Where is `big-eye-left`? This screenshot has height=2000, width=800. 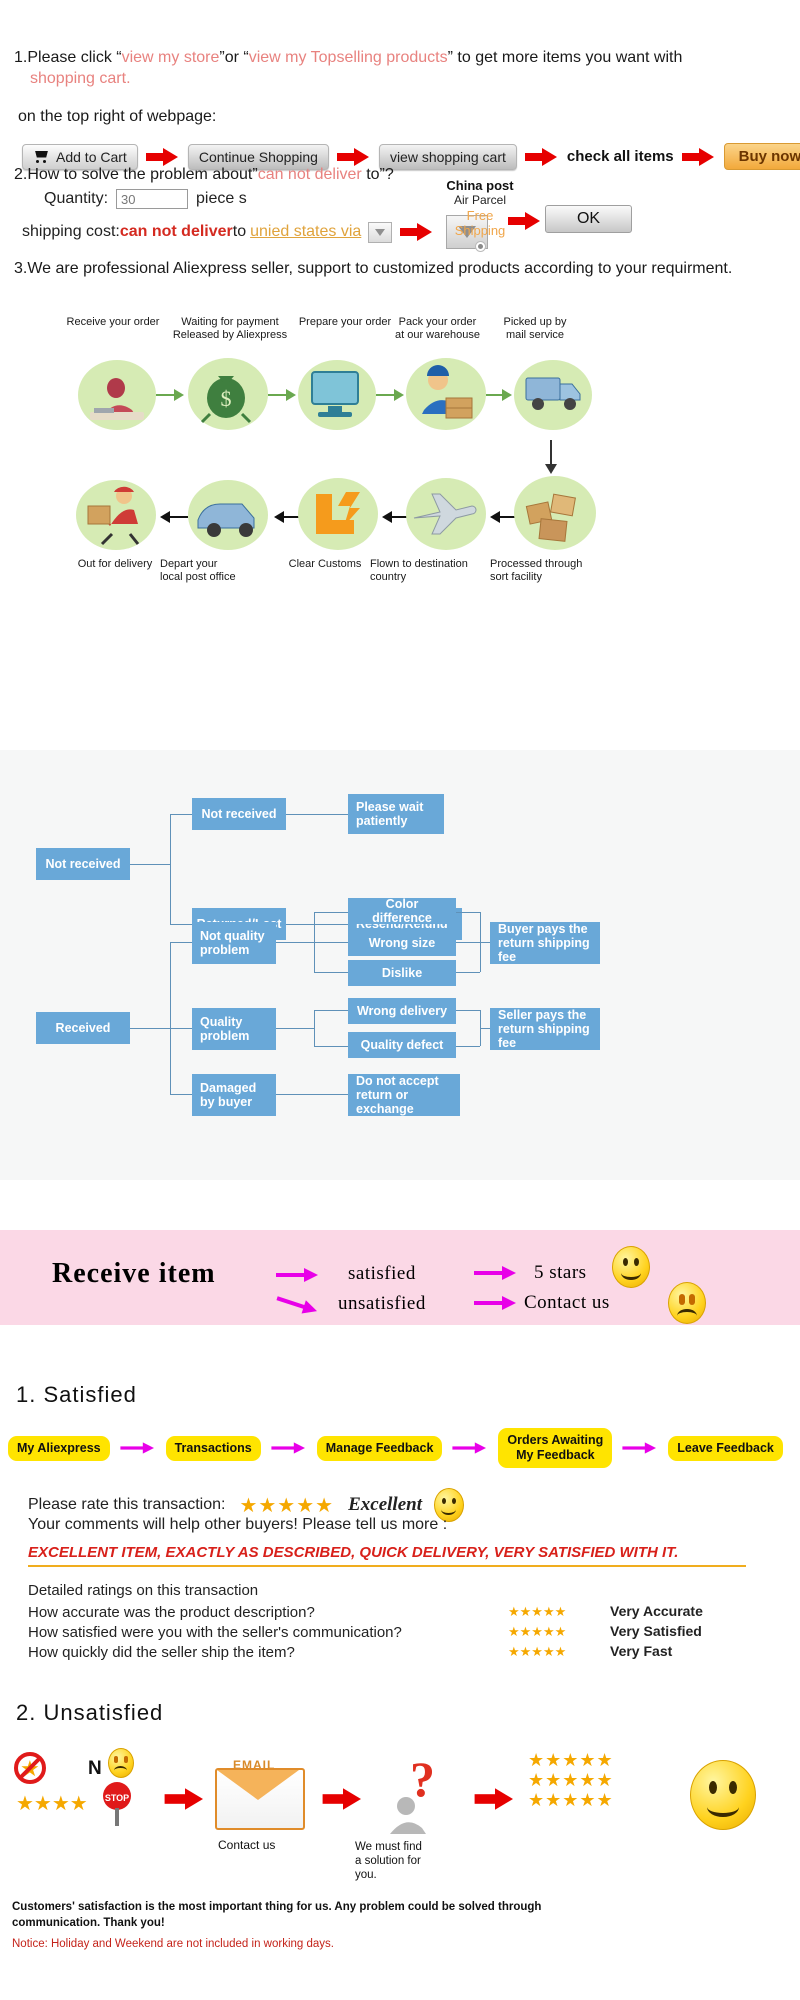 big-eye-left is located at coordinates (713, 1787).